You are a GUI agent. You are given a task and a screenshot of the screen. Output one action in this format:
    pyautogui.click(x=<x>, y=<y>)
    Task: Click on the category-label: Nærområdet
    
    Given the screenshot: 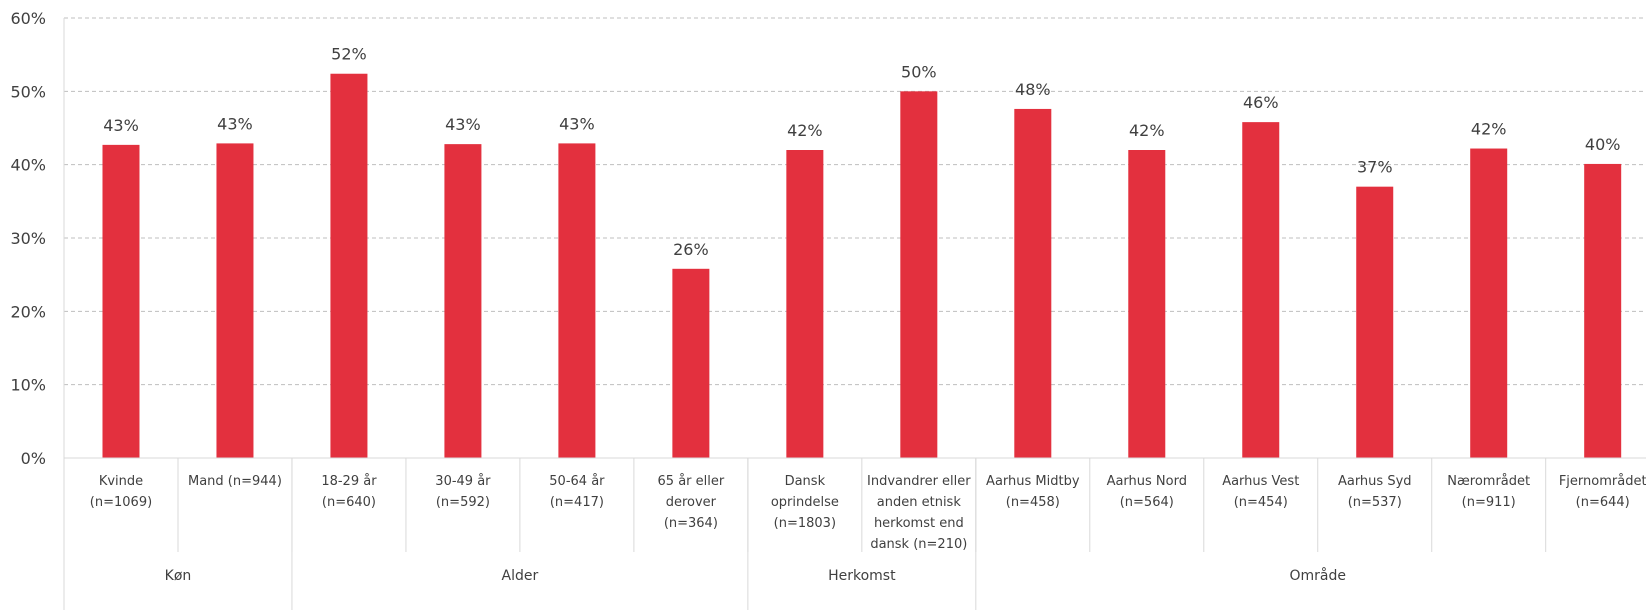 What is the action you would take?
    pyautogui.click(x=1488, y=481)
    